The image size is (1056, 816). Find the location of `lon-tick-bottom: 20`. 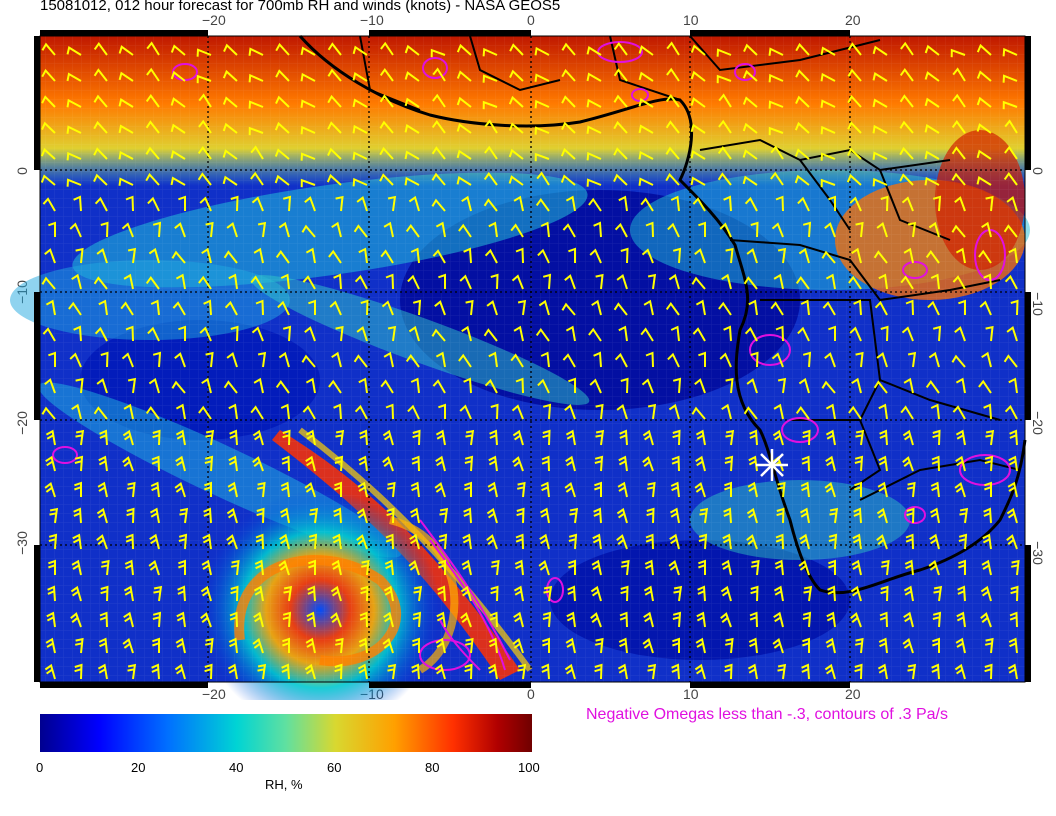

lon-tick-bottom: 20 is located at coordinates (853, 694).